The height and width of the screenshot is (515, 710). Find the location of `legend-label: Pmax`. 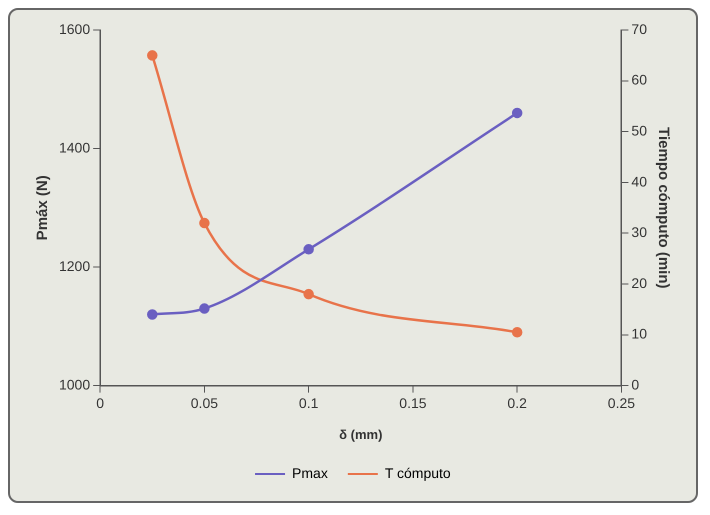

legend-label: Pmax is located at coordinates (310, 472).